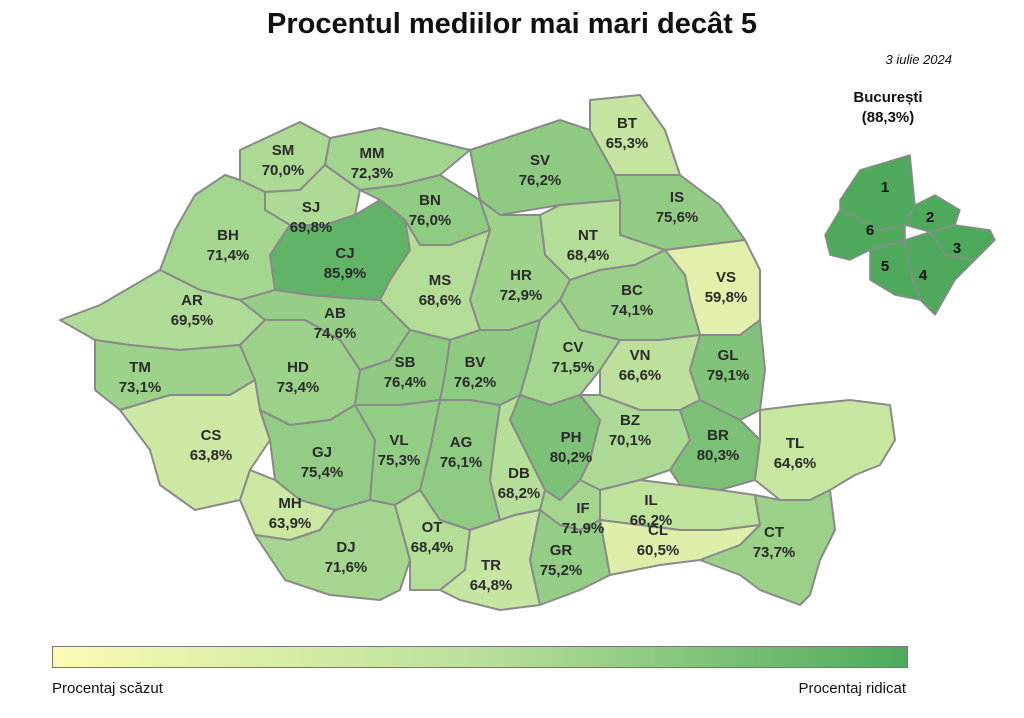 Image resolution: width=1024 pixels, height=718 pixels. What do you see at coordinates (335, 313) in the screenshot?
I see `county-code-ab: AB` at bounding box center [335, 313].